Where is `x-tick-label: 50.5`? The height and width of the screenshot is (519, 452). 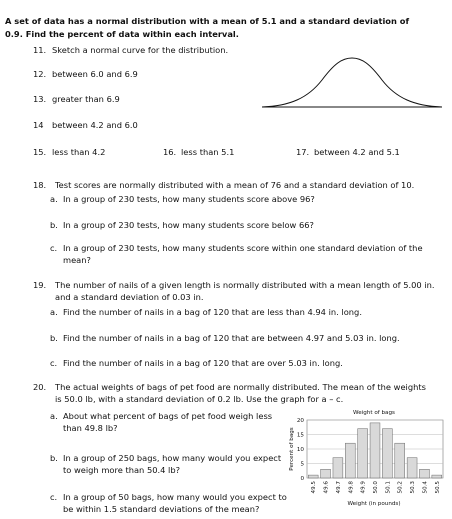
x-tick-label: 50.5 is located at coordinates (438, 487).